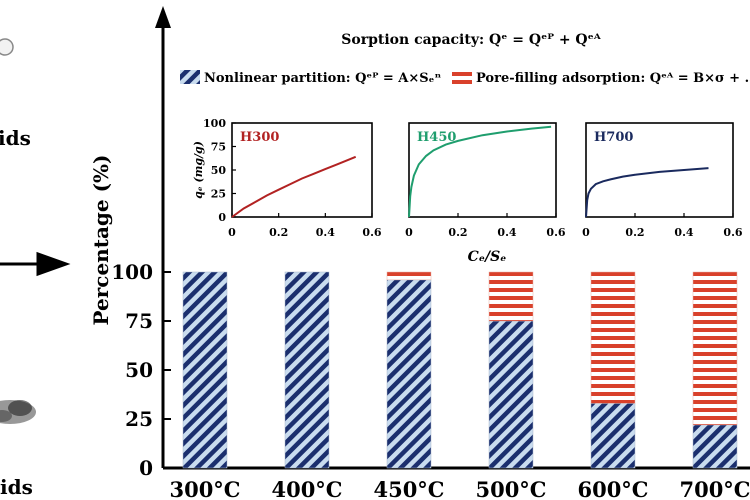  I want to click on inset-y-tick-label: 25, so click(218, 194).